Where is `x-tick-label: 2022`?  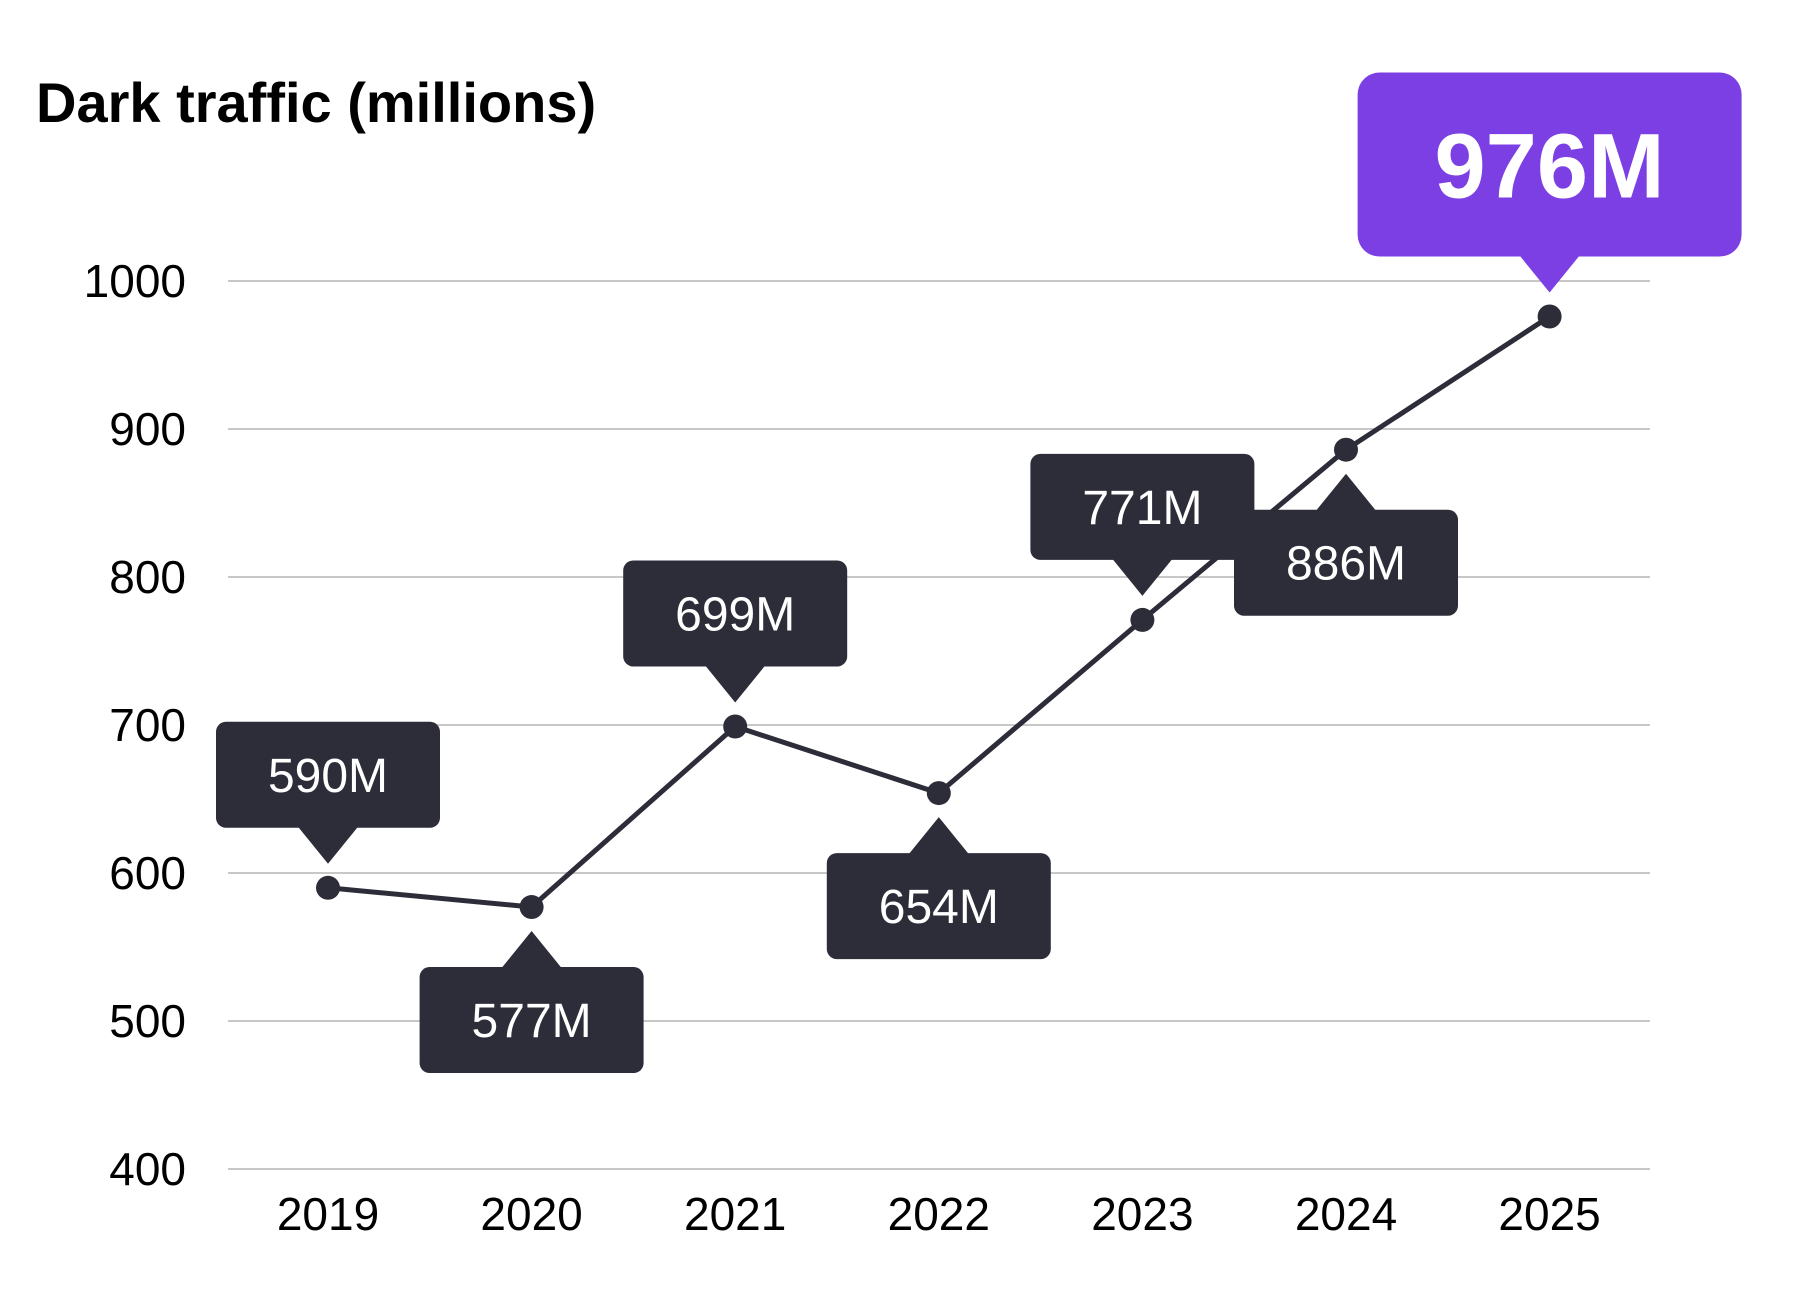
x-tick-label: 2022 is located at coordinates (939, 1214).